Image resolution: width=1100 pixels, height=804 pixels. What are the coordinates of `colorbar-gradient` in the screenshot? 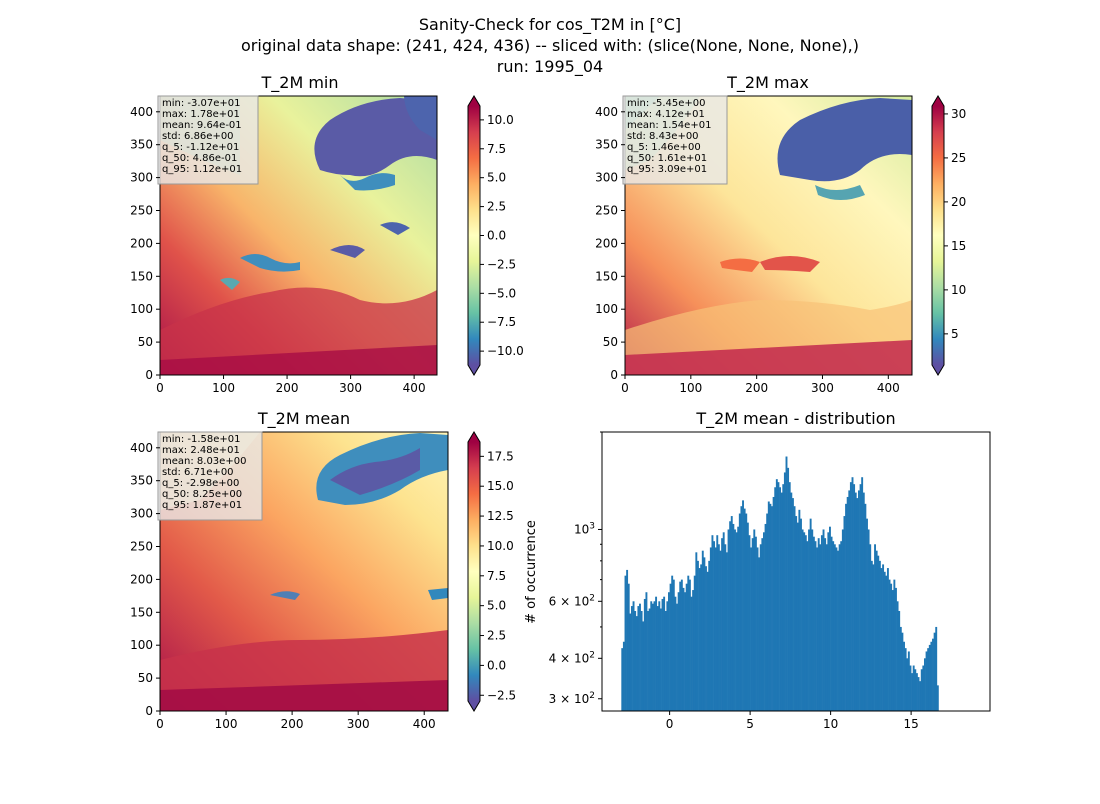 It's located at (474, 235).